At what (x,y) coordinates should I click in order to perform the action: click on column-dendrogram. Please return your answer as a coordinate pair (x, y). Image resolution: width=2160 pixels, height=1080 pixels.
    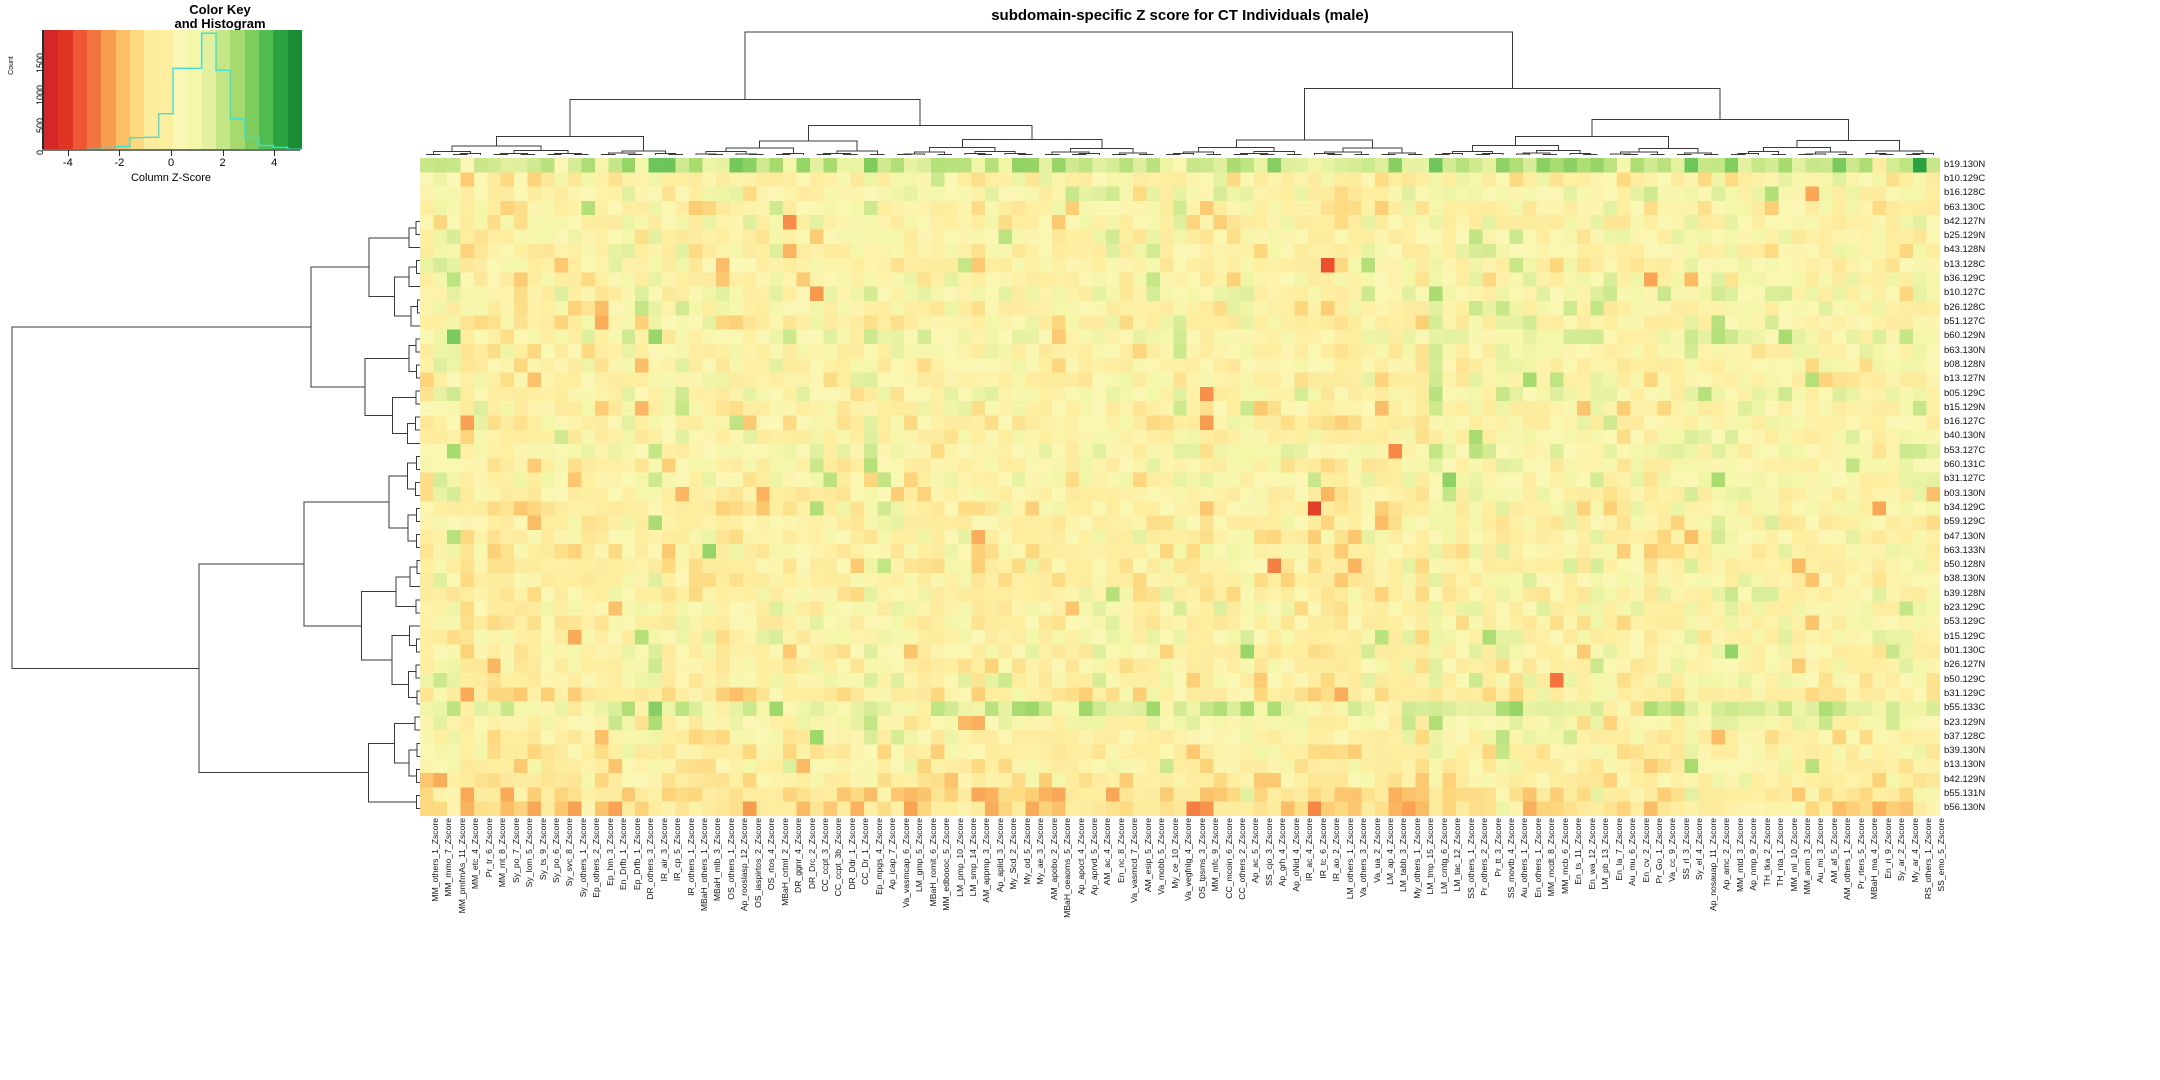
    Looking at the image, I should click on (1180, 92).